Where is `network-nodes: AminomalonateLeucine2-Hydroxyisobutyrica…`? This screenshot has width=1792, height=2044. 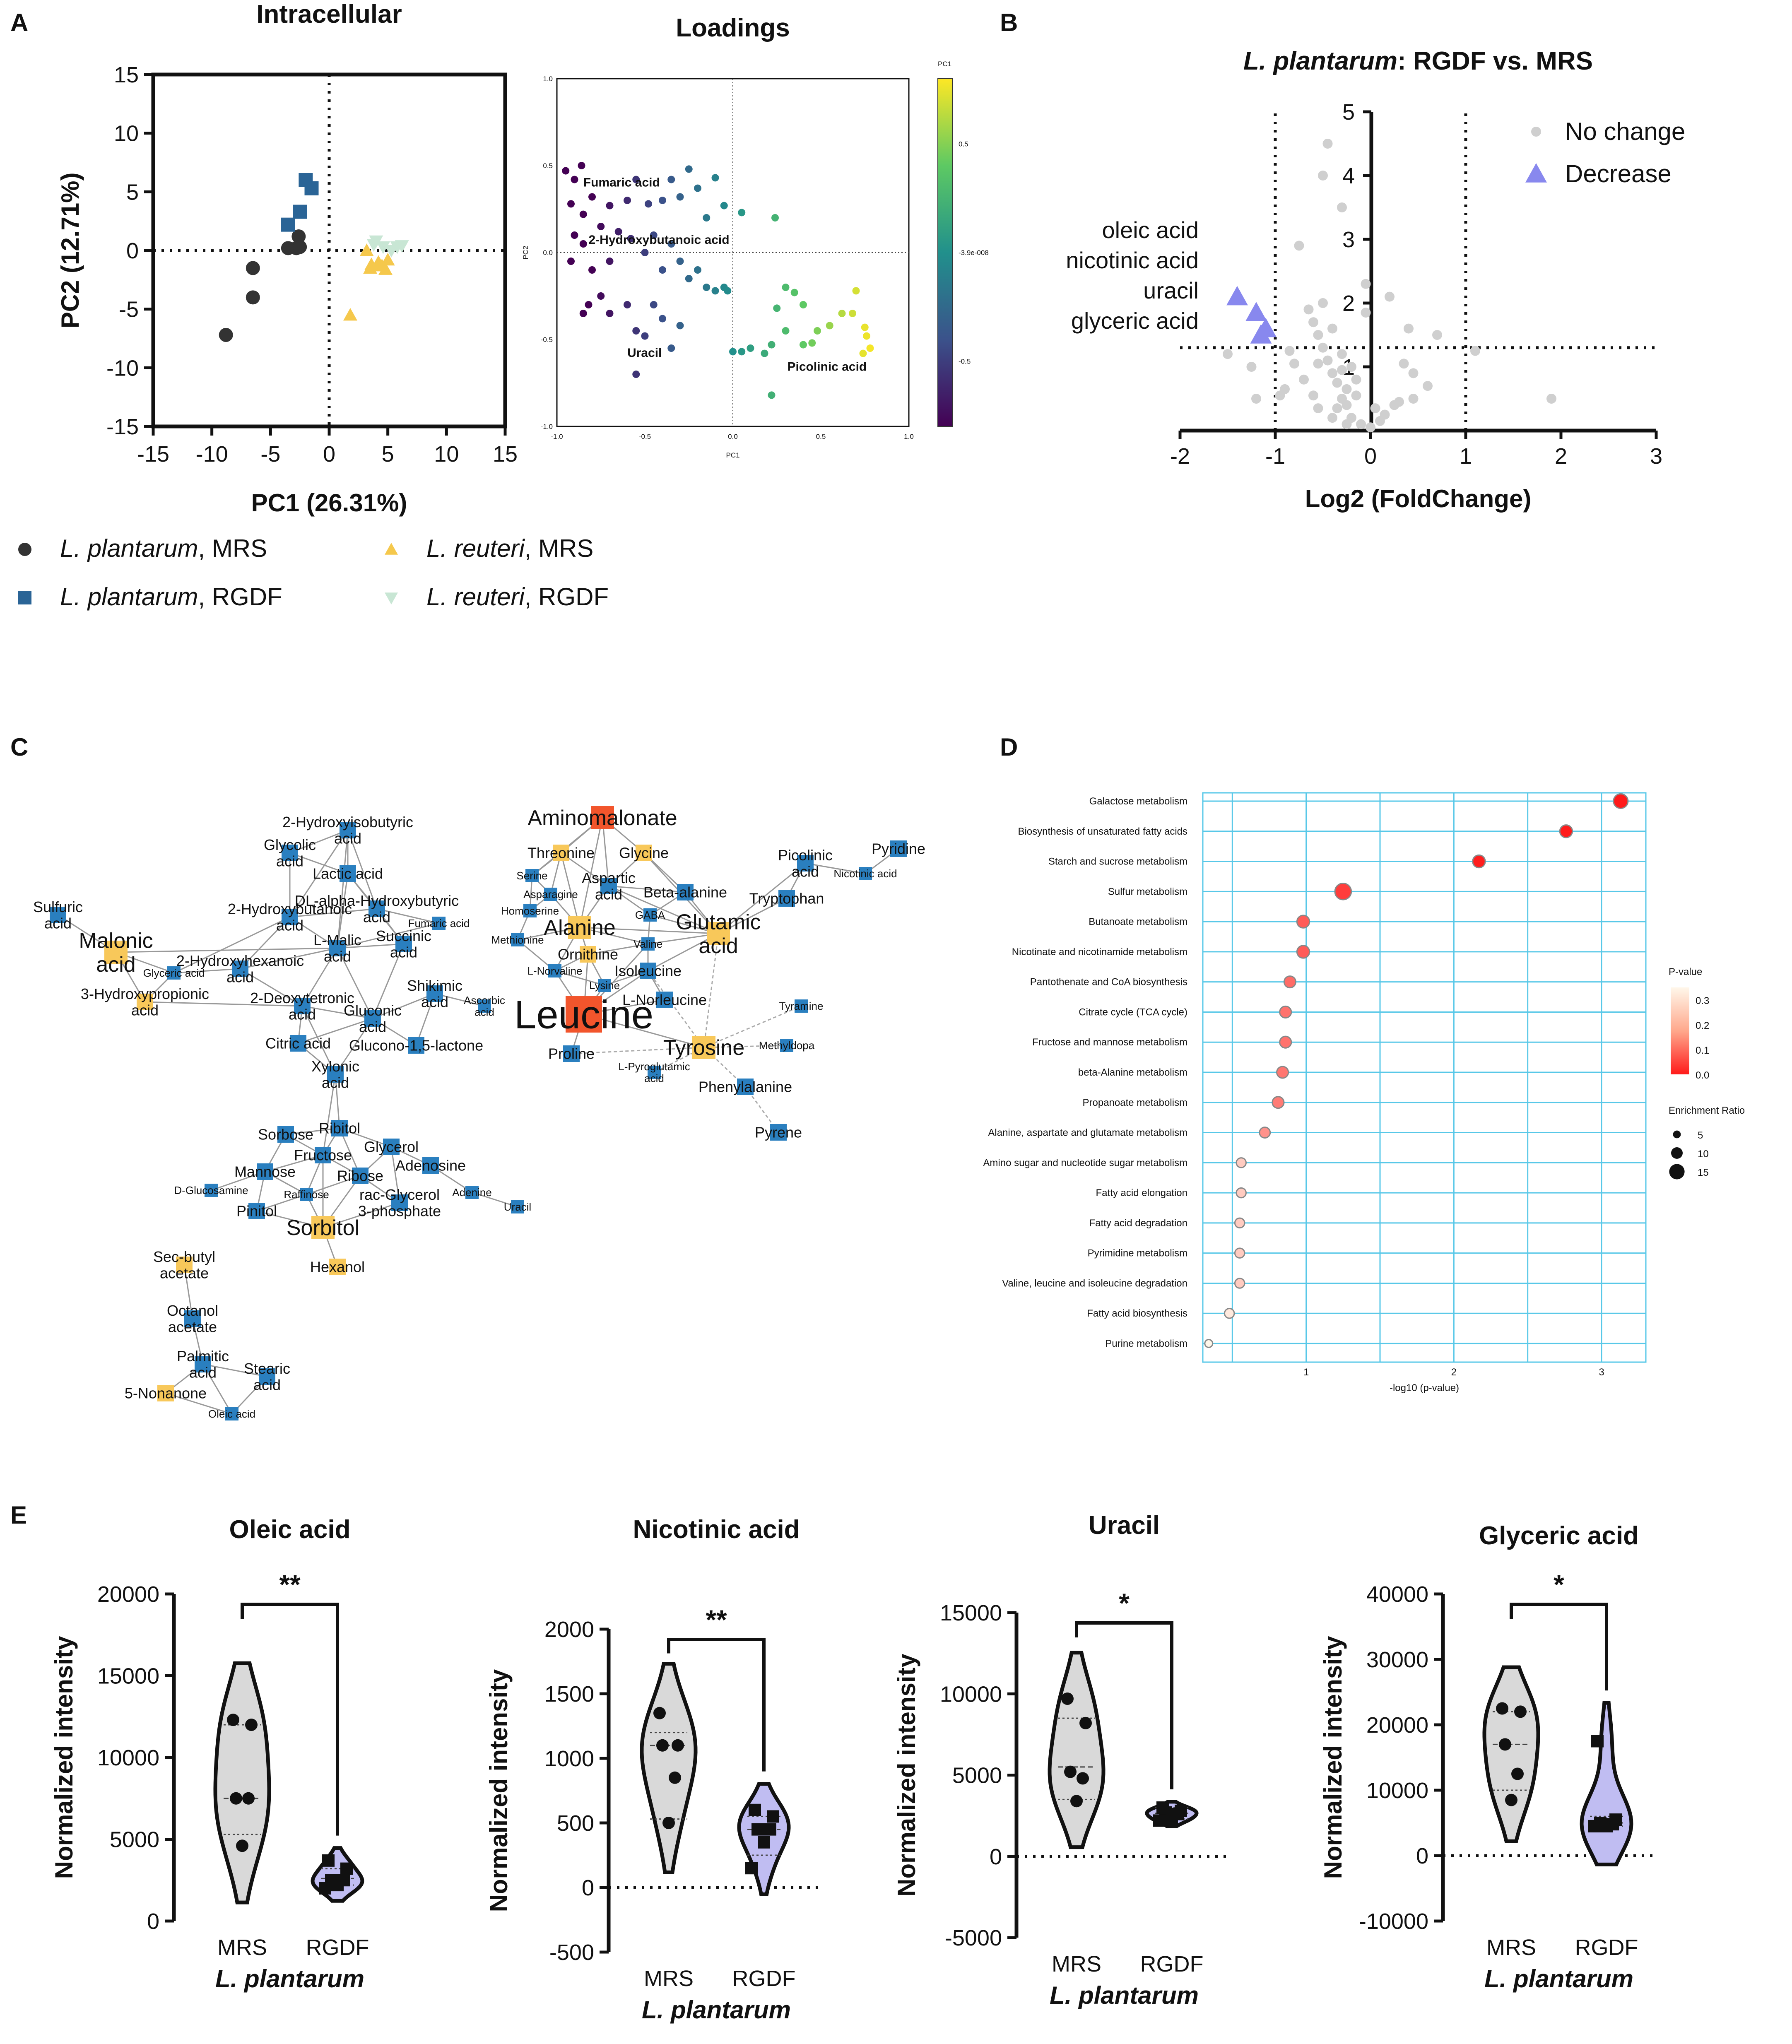 network-nodes: AminomalonateLeucine2-Hydroxyisobutyrica… is located at coordinates (479, 1113).